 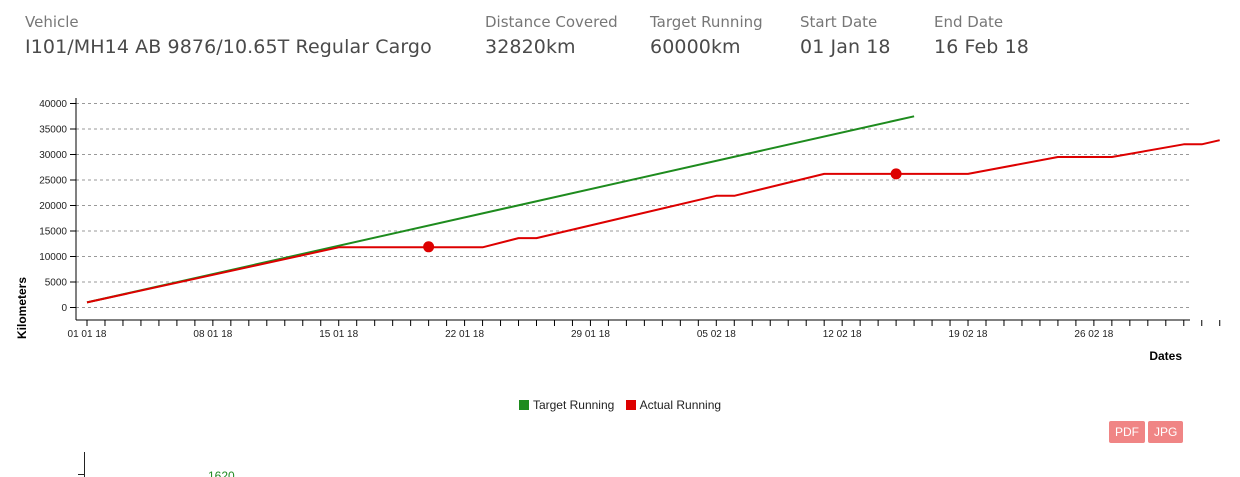 I want to click on x-tick-label: 12 02 18, so click(x=842, y=334).